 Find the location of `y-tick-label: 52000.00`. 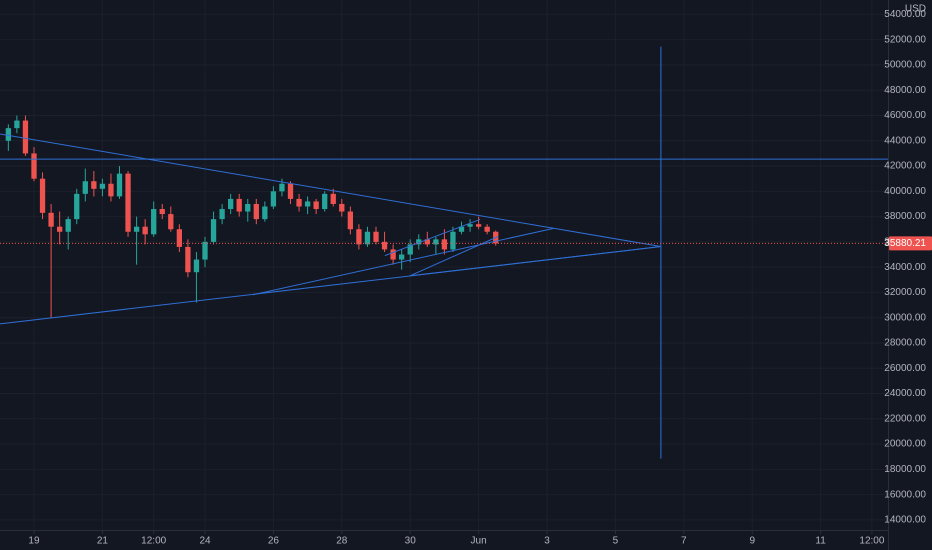

y-tick-label: 52000.00 is located at coordinates (905, 39).